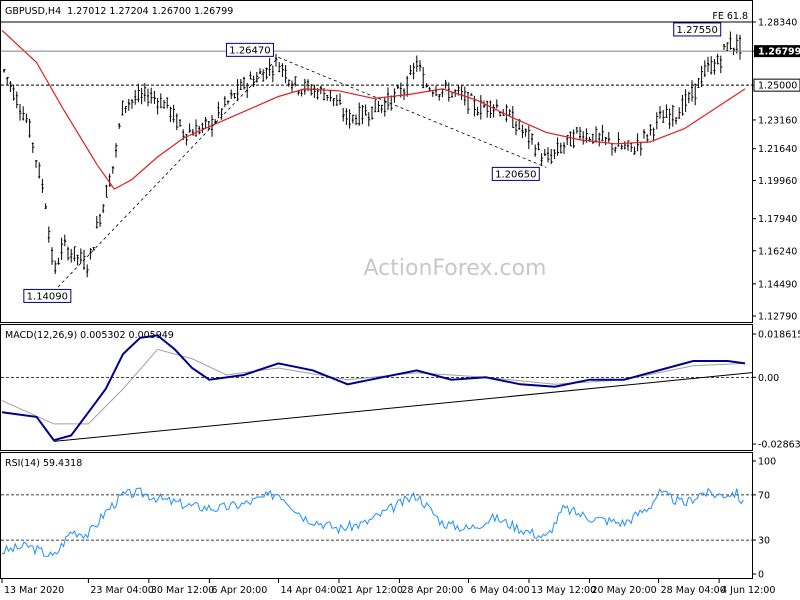 This screenshot has height=600, width=800. I want to click on x-tick-label: 30 Mar 12:00, so click(182, 590).